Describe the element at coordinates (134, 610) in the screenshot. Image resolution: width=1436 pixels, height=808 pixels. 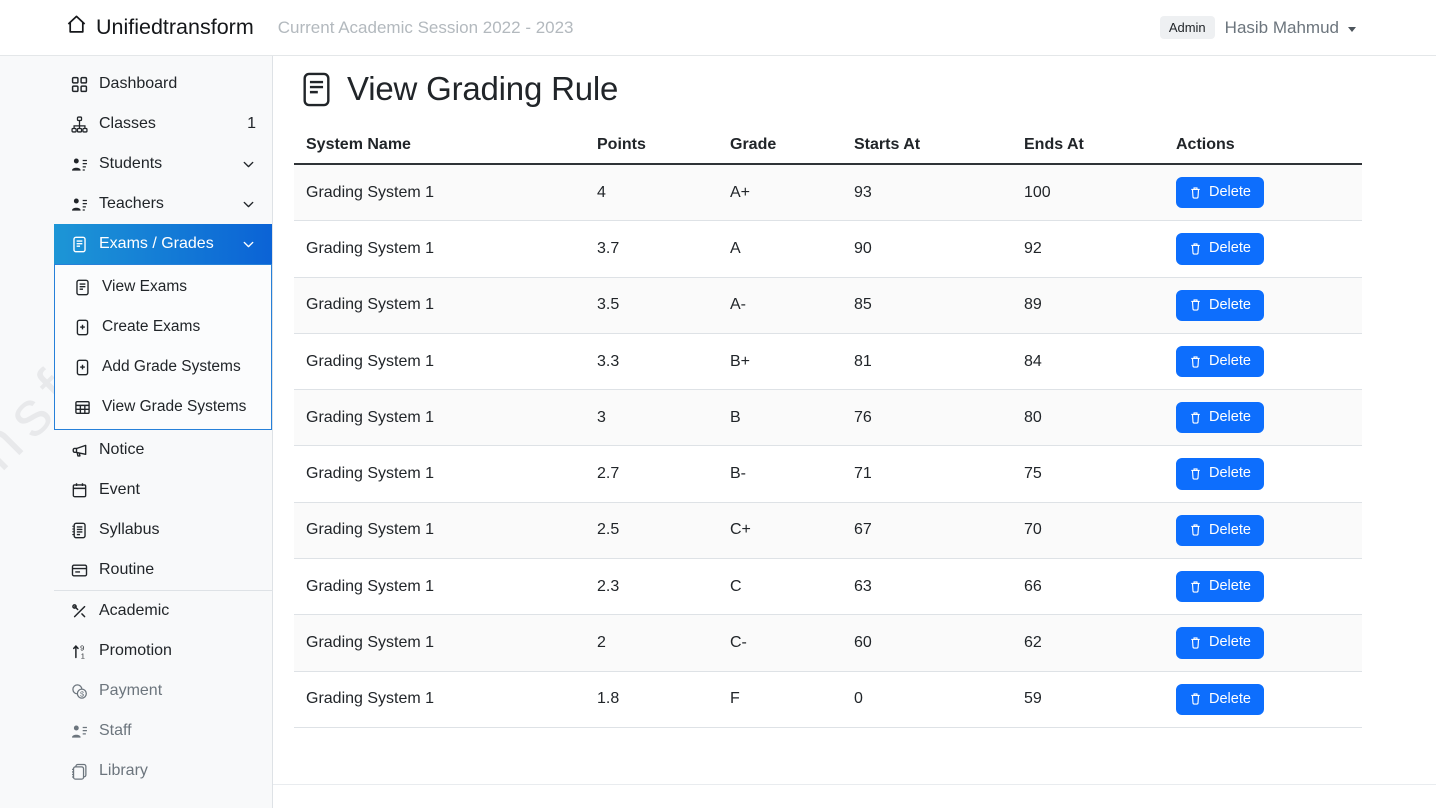
I see `sidebar-item-label: Academic` at that location.